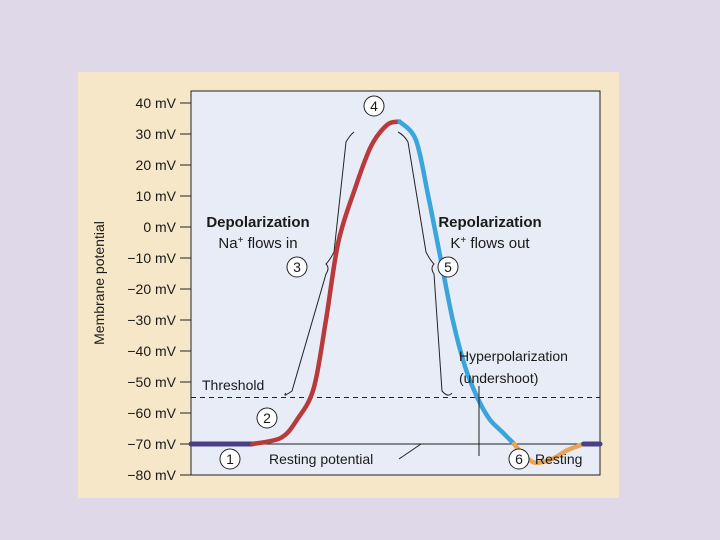  I want to click on step-5-circle, so click(448, 267).